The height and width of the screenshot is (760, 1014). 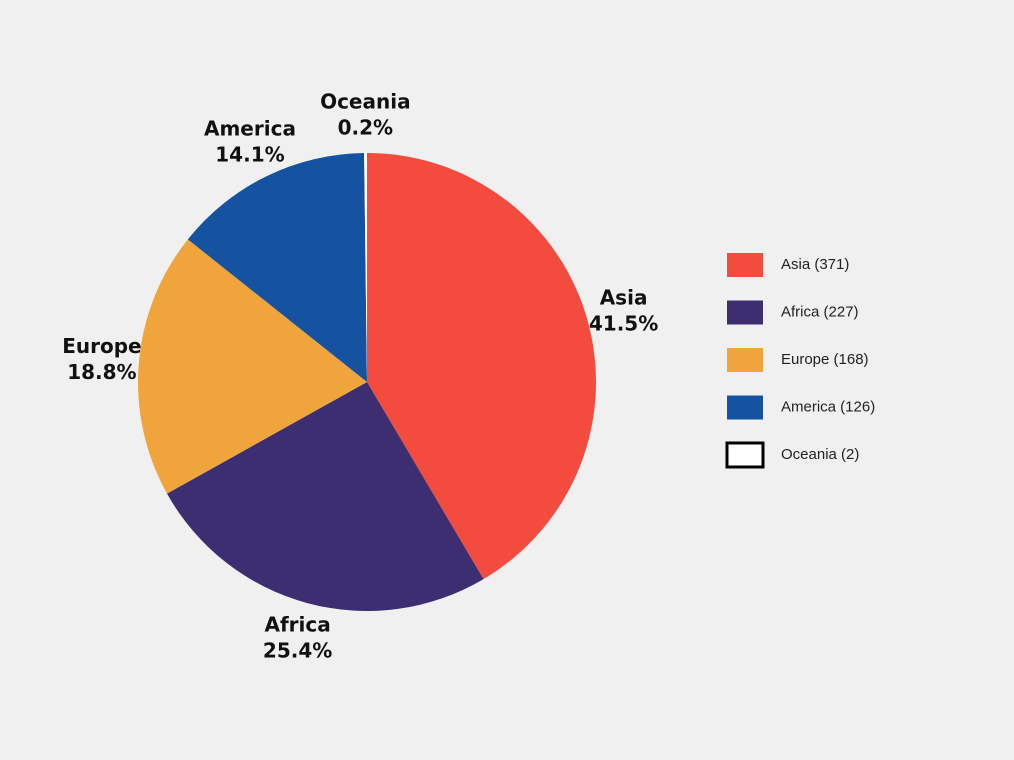 I want to click on legend-label: Asia (371), so click(x=815, y=264).